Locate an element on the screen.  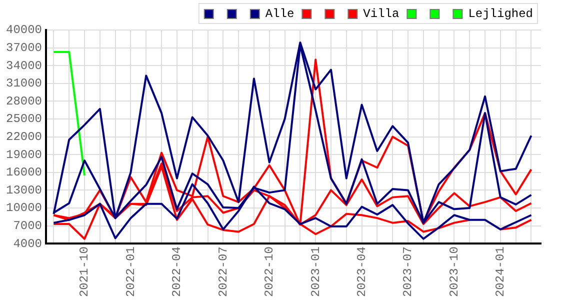
x-tick-label: 2021-10 is located at coordinates (85, 272).